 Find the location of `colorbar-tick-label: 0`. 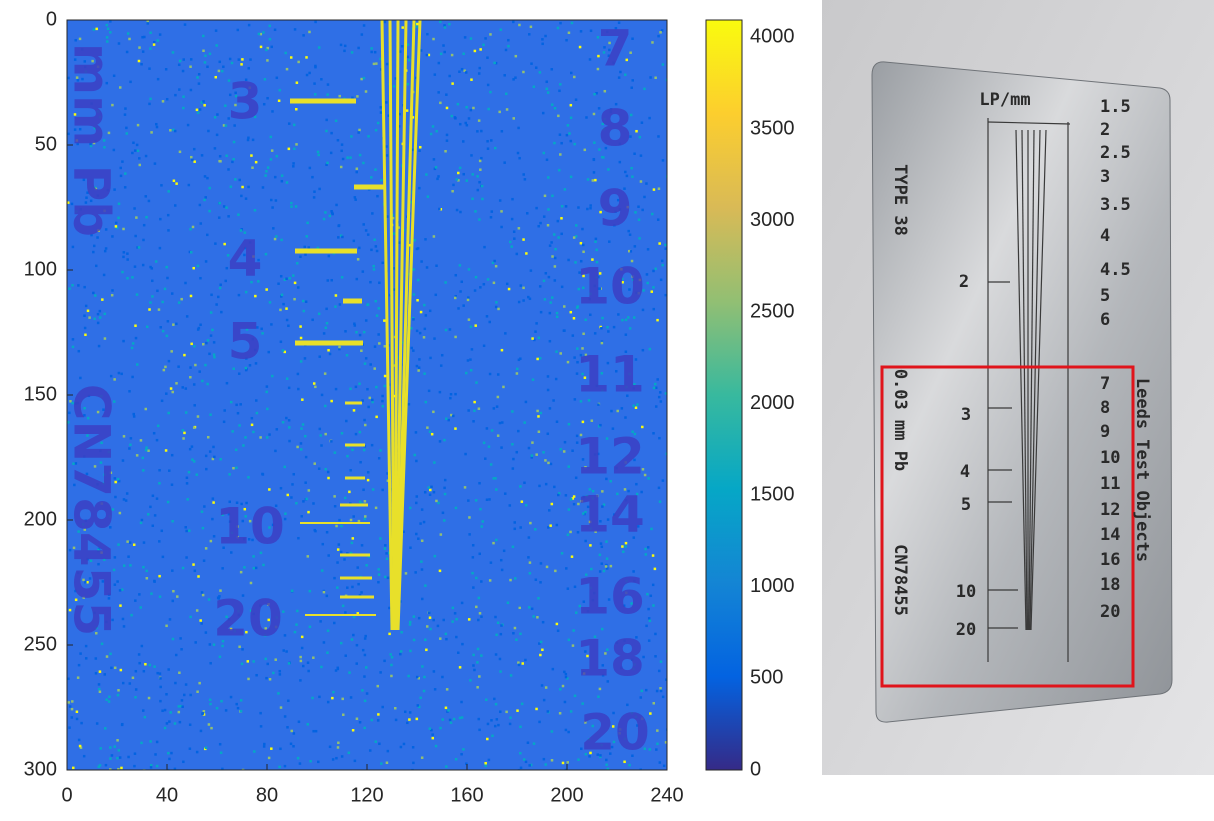

colorbar-tick-label: 0 is located at coordinates (755, 769).